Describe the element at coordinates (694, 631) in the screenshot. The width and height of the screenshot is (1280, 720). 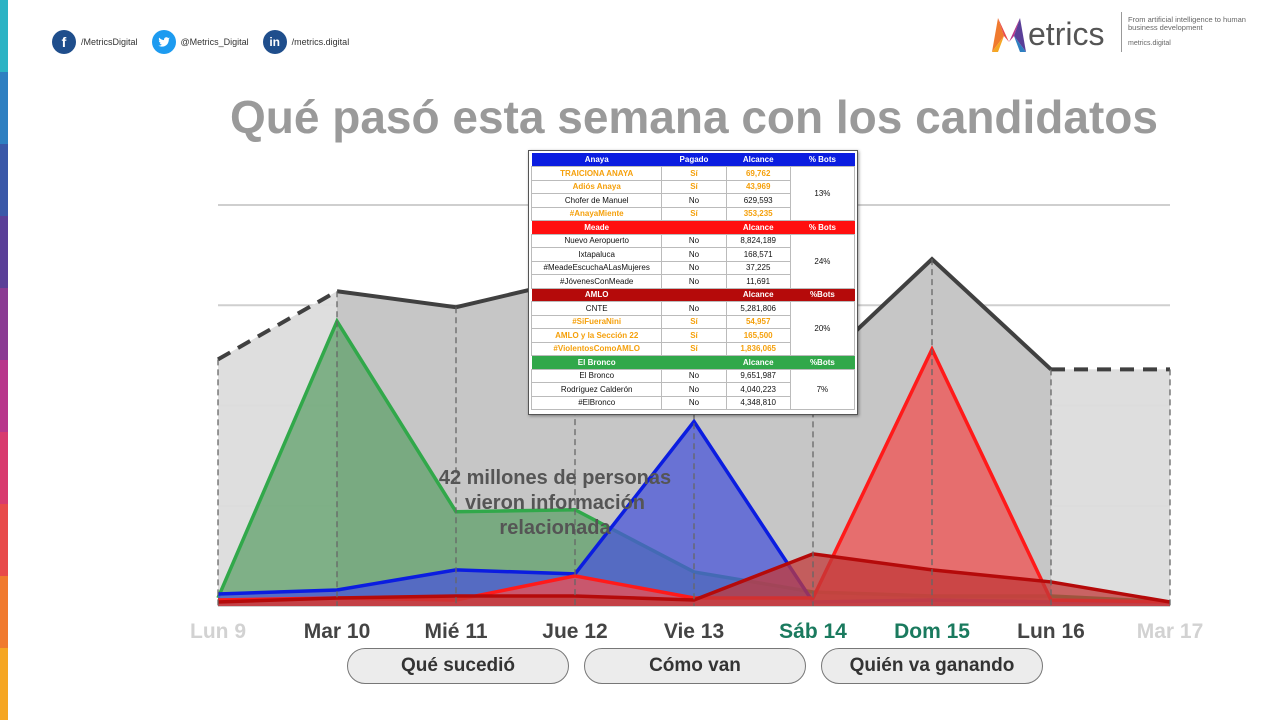
I see `day-label: Vie 13` at that location.